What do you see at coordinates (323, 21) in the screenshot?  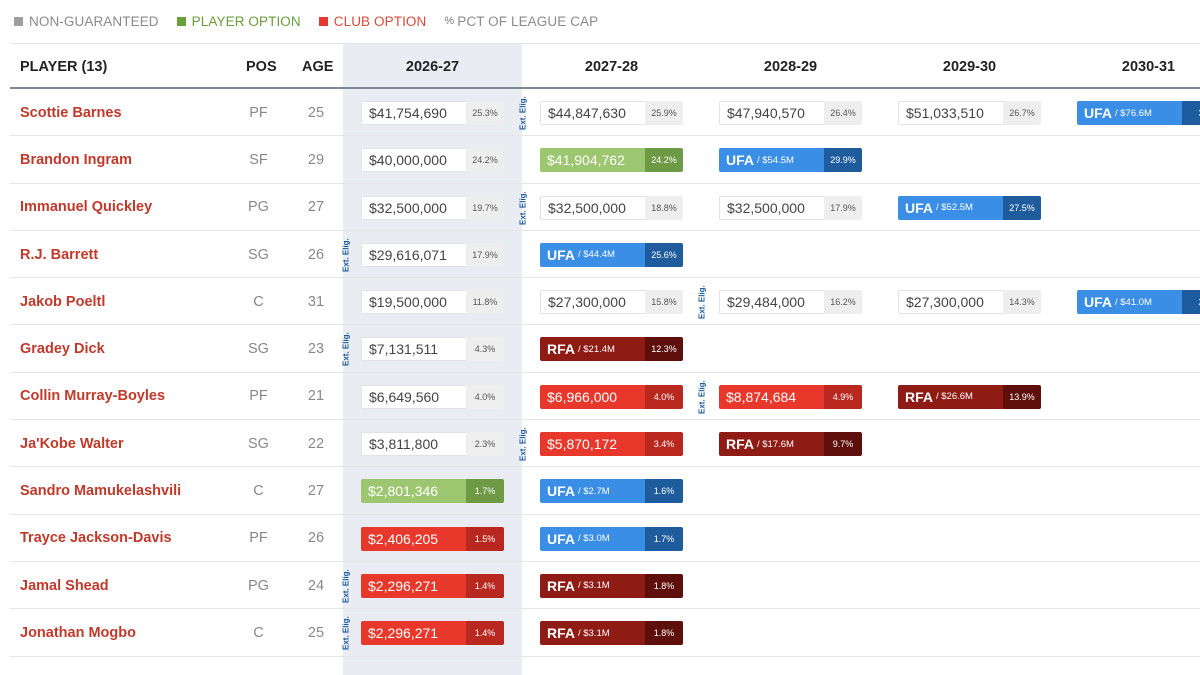 I see `club-option-swatch-icon` at bounding box center [323, 21].